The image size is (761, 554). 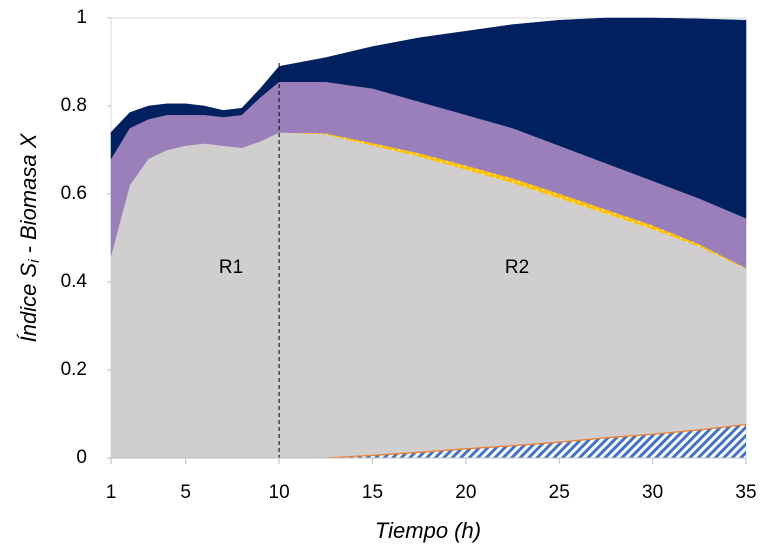 What do you see at coordinates (517, 267) in the screenshot?
I see `annotation: R2` at bounding box center [517, 267].